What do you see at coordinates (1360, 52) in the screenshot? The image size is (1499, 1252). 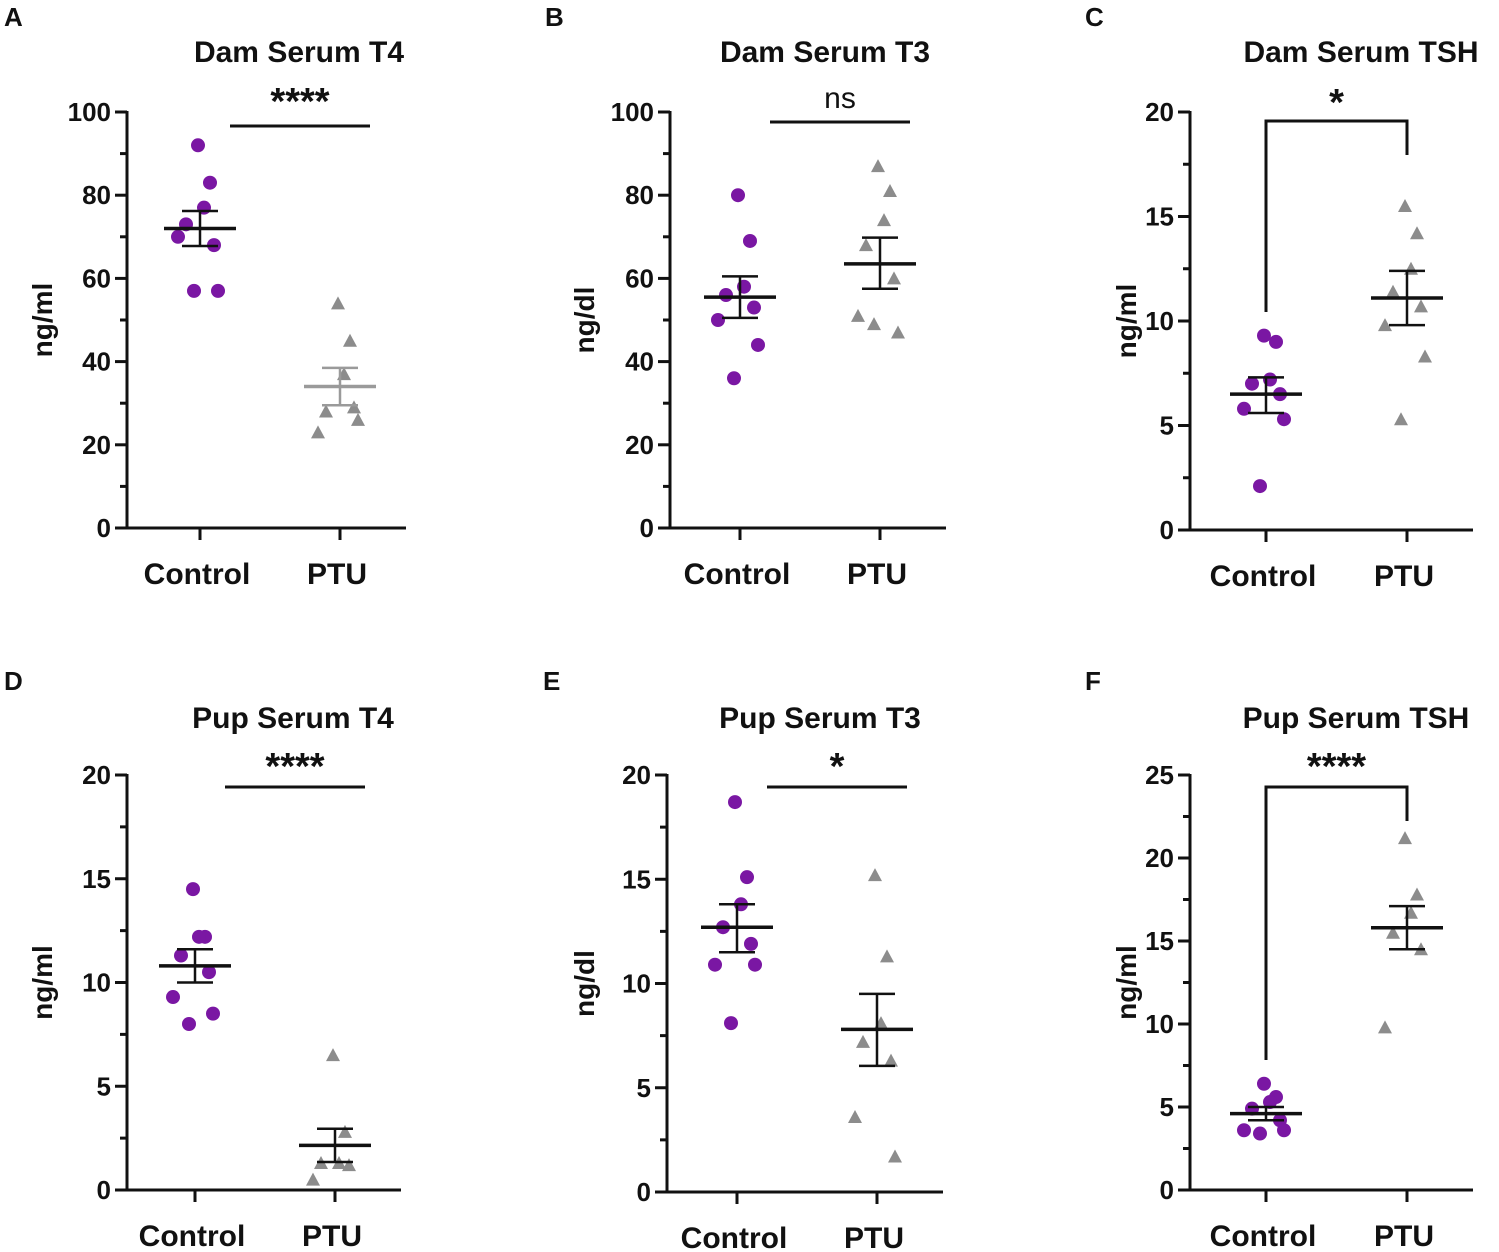 I see `chart-title: Dam Serum TSH` at bounding box center [1360, 52].